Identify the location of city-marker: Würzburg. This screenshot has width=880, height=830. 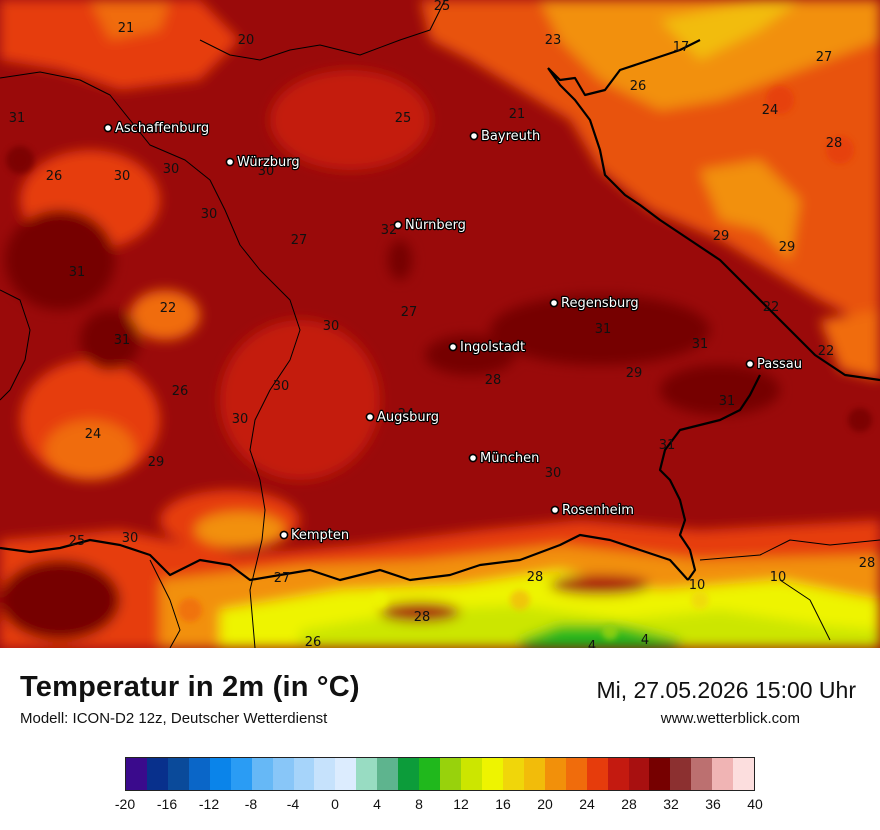
(263, 162).